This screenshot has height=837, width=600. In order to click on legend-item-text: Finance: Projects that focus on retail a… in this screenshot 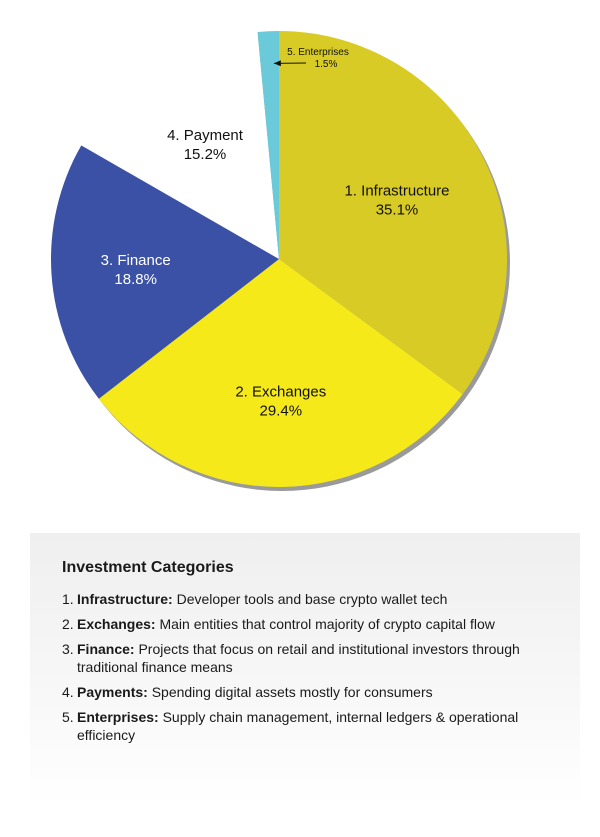, I will do `click(322, 658)`.